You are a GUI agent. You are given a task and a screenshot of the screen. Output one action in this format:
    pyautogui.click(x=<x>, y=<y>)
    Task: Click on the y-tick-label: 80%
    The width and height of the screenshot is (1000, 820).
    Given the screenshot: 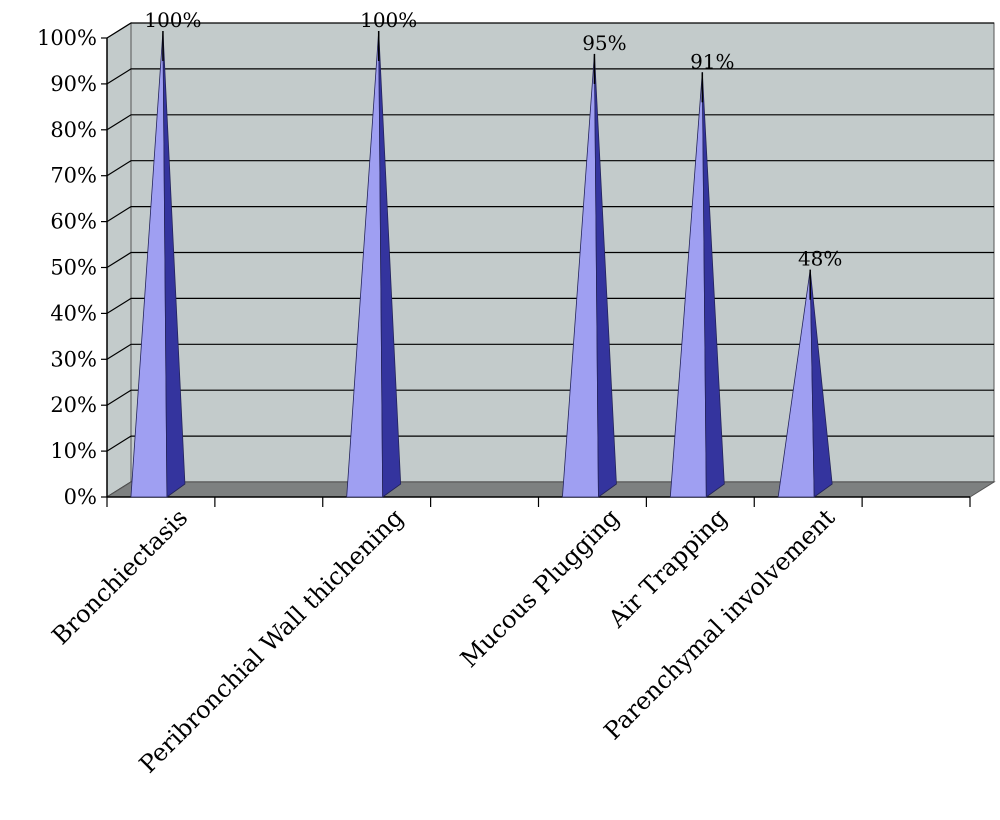 What is the action you would take?
    pyautogui.click(x=73, y=130)
    